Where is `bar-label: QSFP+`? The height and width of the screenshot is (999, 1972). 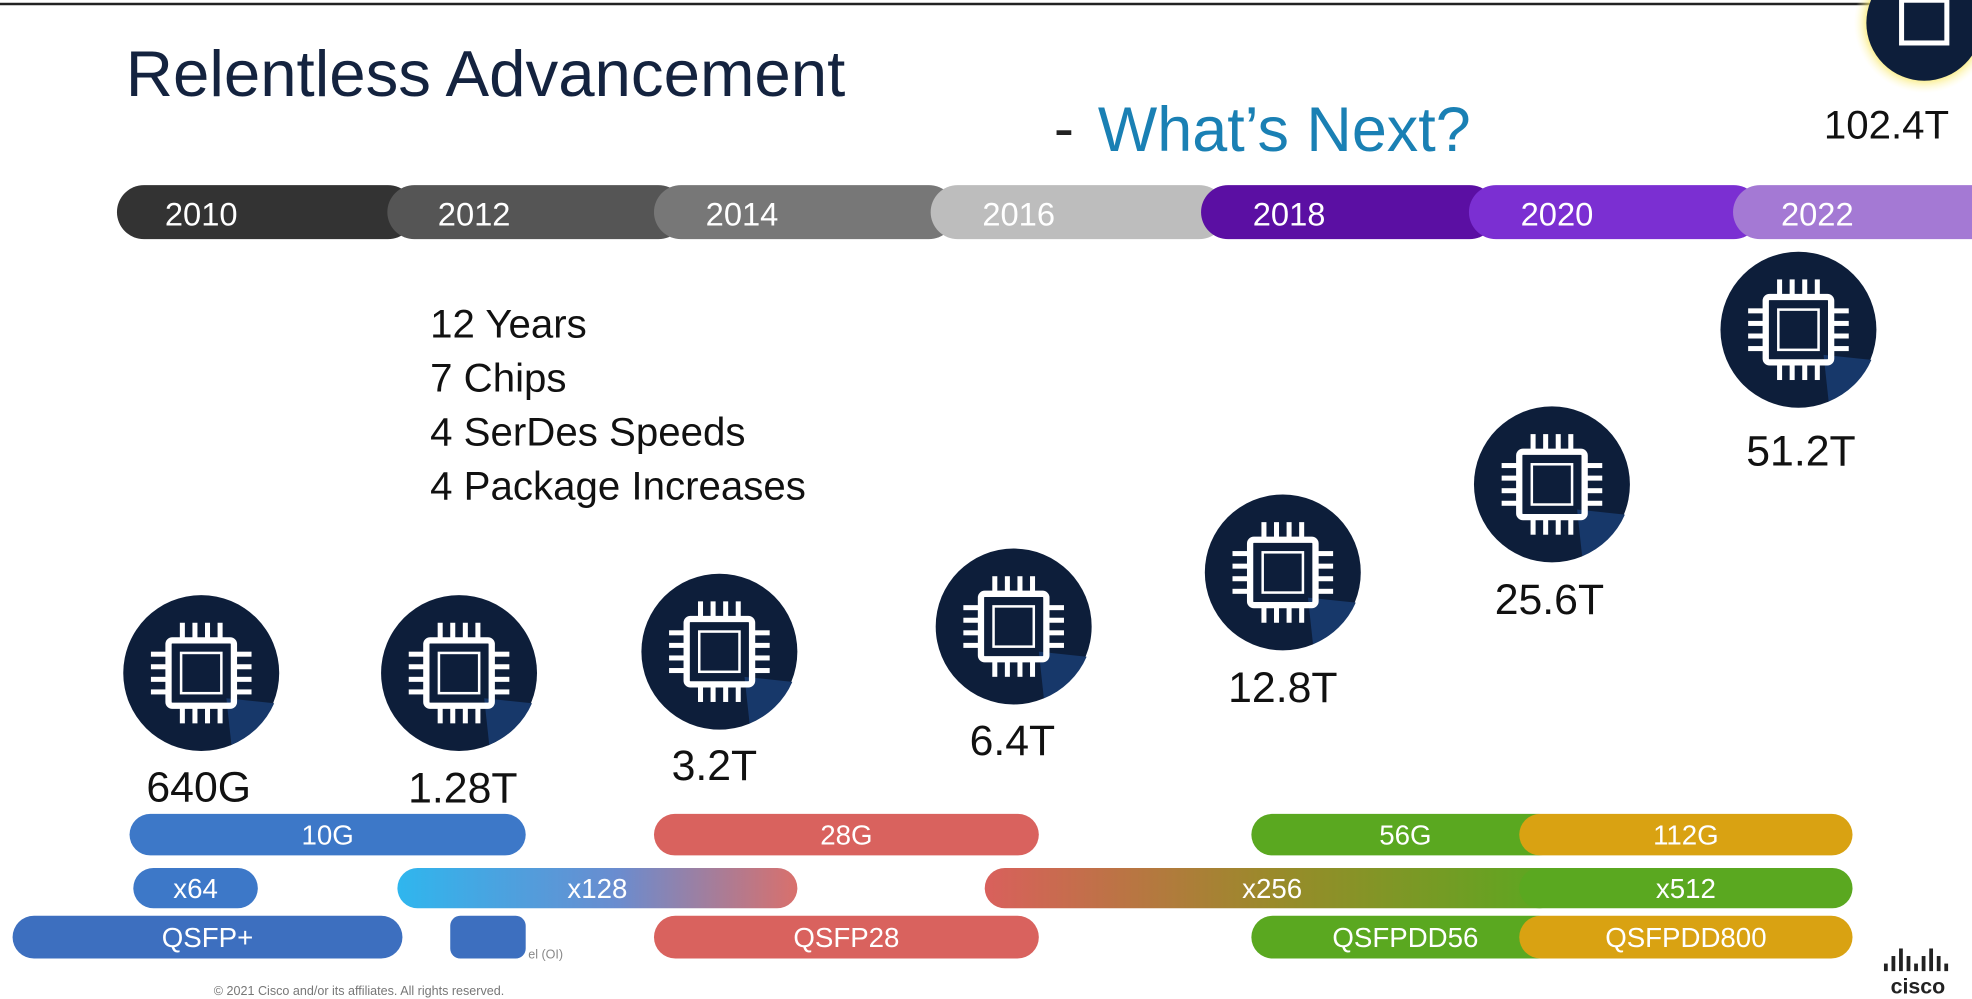
bar-label: QSFP+ is located at coordinates (207, 937).